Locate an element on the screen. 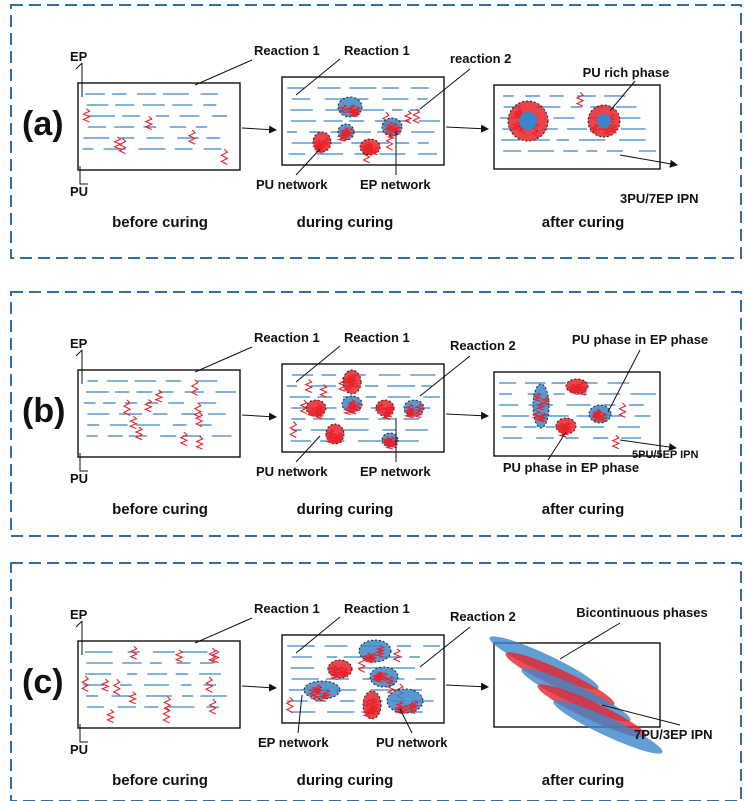  phase-label: PU phase in EP phase is located at coordinates (640, 339).